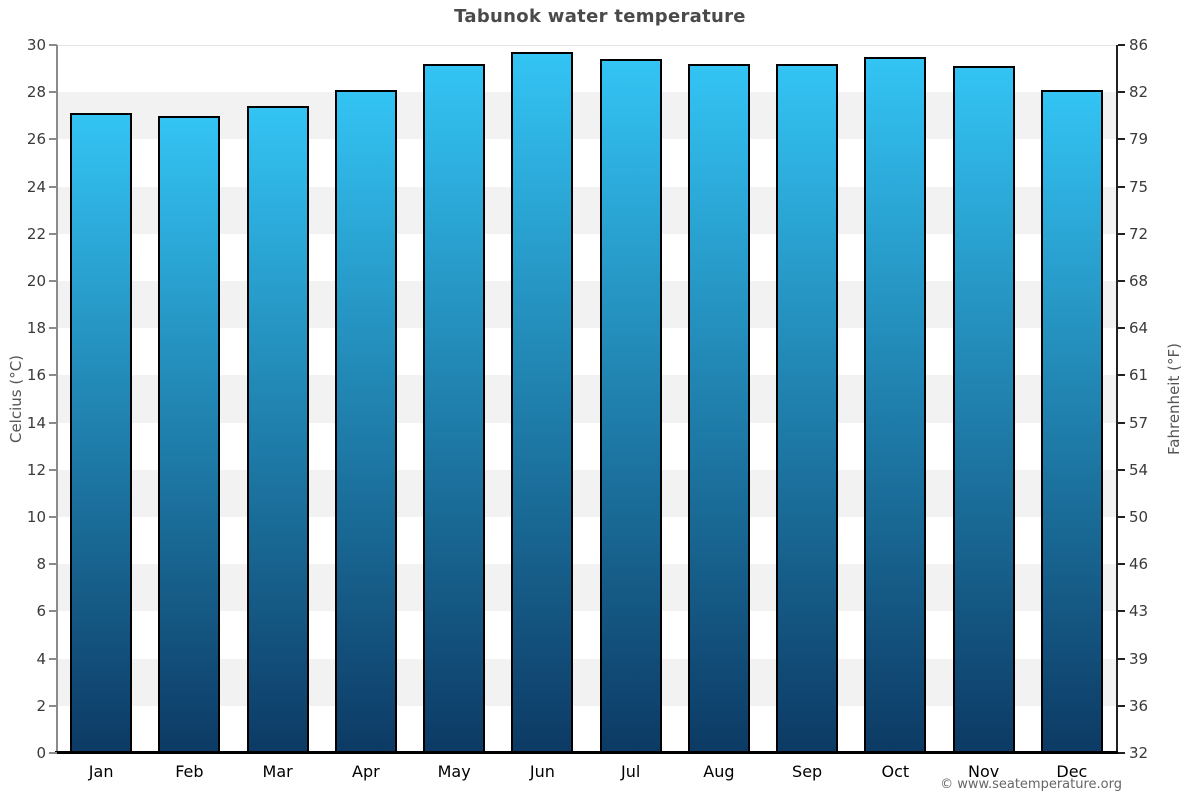 This screenshot has height=800, width=1200. I want to click on month-label-jan: Jan, so click(101, 771).